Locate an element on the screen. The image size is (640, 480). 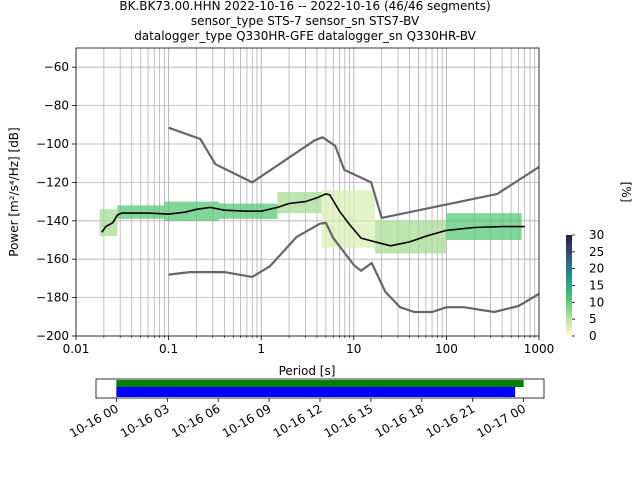
mean-psd-line is located at coordinates (313, 220).